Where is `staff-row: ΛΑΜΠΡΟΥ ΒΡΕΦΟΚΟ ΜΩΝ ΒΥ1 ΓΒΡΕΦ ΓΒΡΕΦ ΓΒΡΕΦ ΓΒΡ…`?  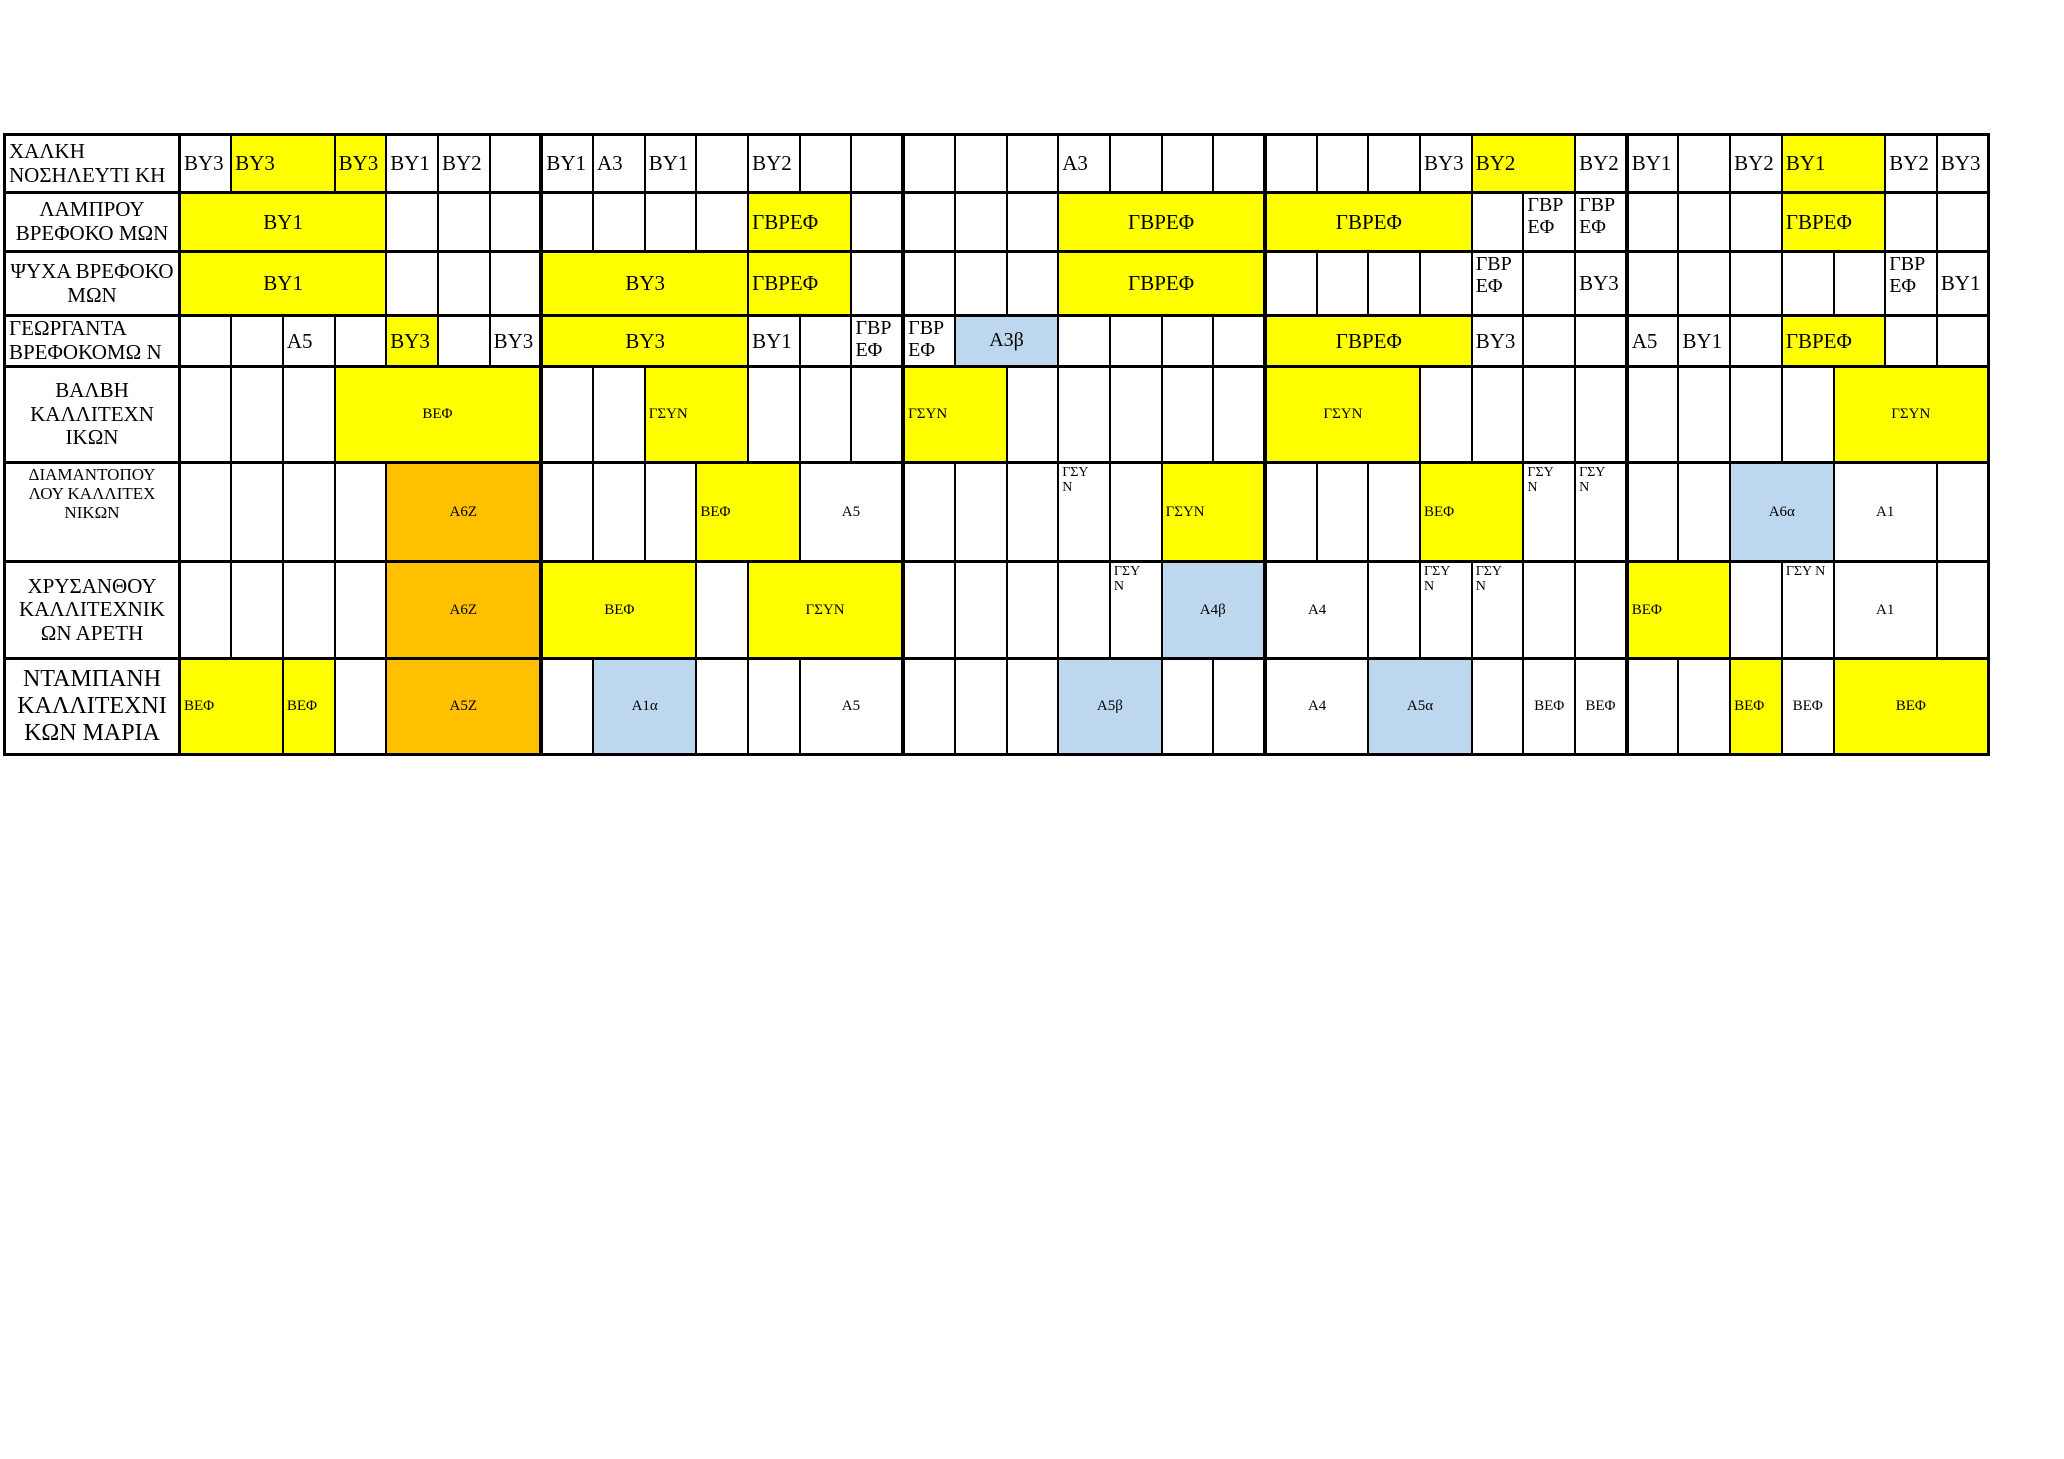
staff-row: ΛΑΜΠΡΟΥ ΒΡΕΦΟΚΟ ΜΩΝ ΒΥ1 ΓΒΡΕΦ ΓΒΡΕΦ ΓΒΡΕΦ ΓΒΡ… is located at coordinates (996, 222).